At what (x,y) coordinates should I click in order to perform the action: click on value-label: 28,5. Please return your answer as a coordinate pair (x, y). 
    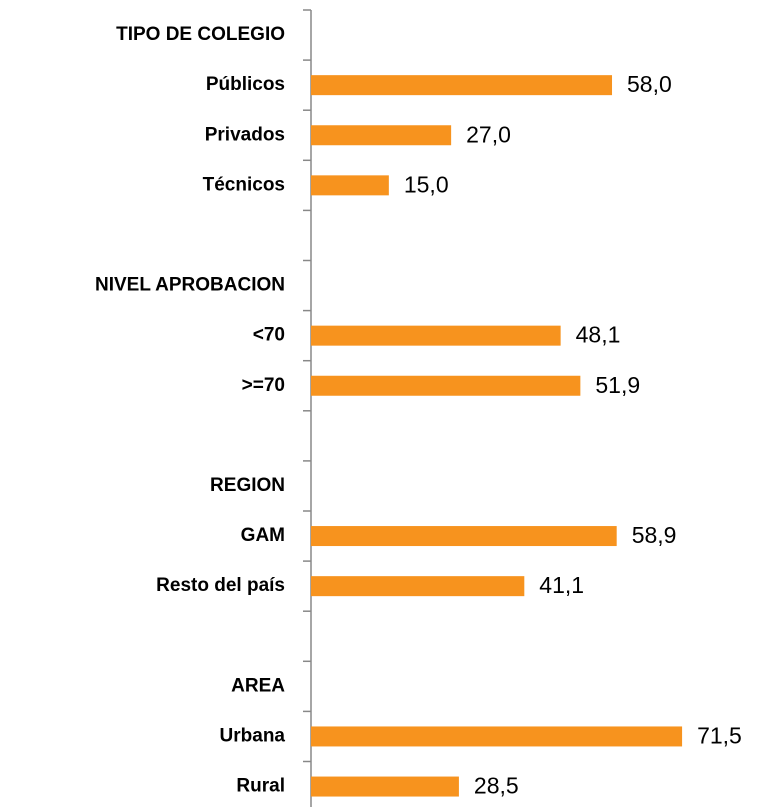
    Looking at the image, I should click on (496, 786).